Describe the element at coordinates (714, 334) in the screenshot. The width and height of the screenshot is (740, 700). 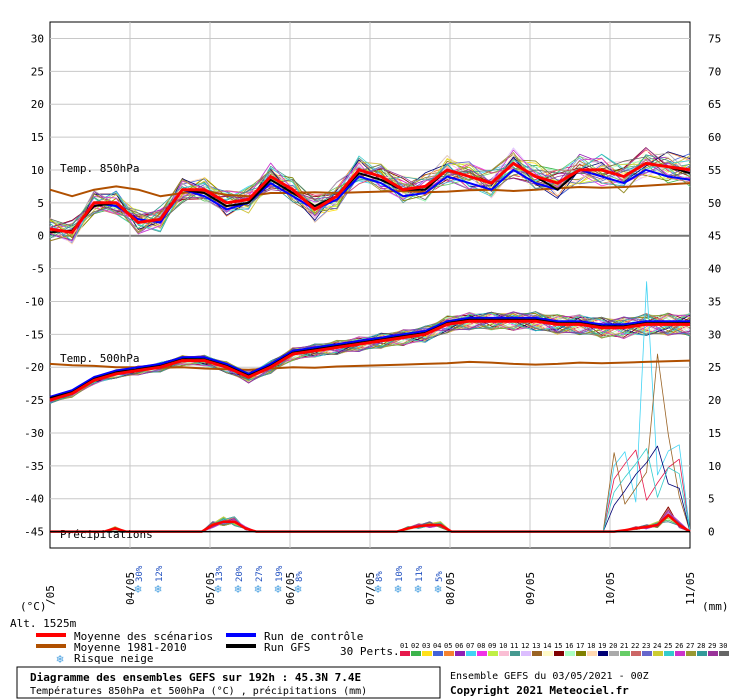
I see `right-tick-label-precip: 30` at that location.